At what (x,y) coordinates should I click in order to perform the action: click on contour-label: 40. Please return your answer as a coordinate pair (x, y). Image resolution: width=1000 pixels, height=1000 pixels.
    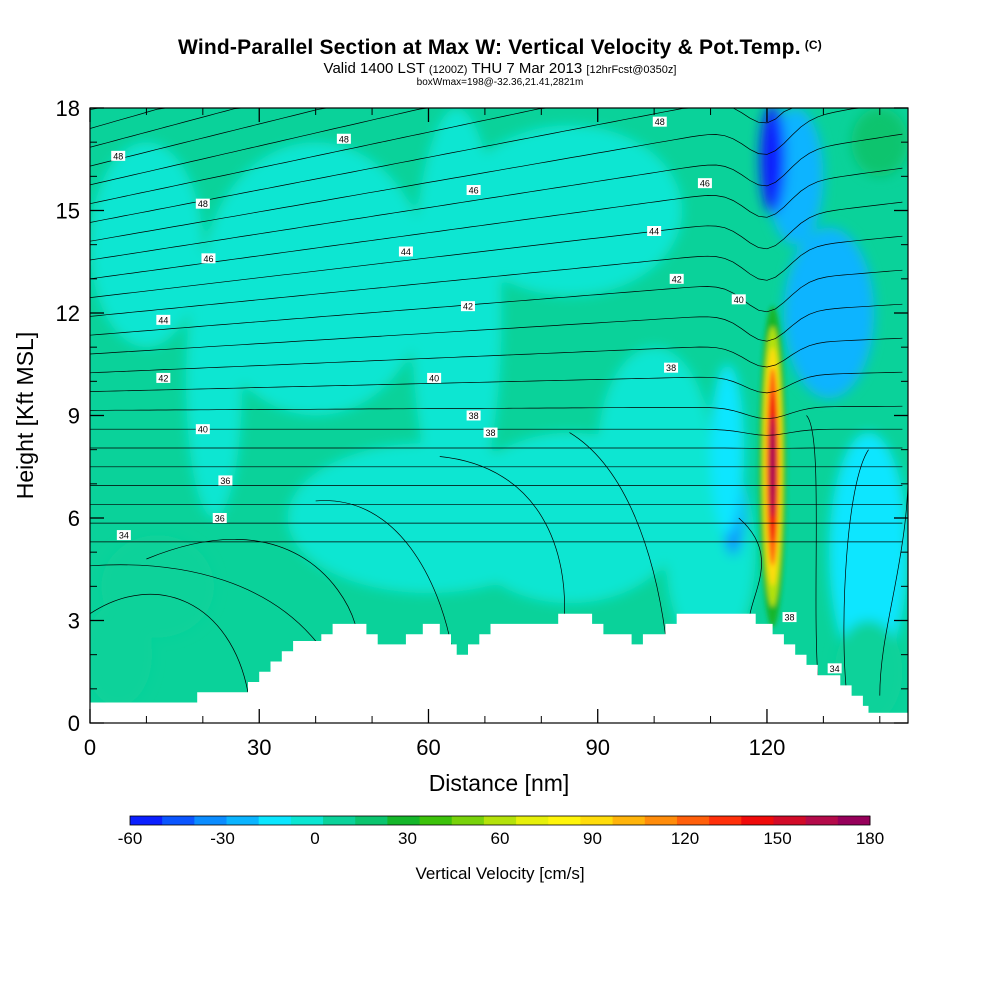
    Looking at the image, I should click on (738, 299).